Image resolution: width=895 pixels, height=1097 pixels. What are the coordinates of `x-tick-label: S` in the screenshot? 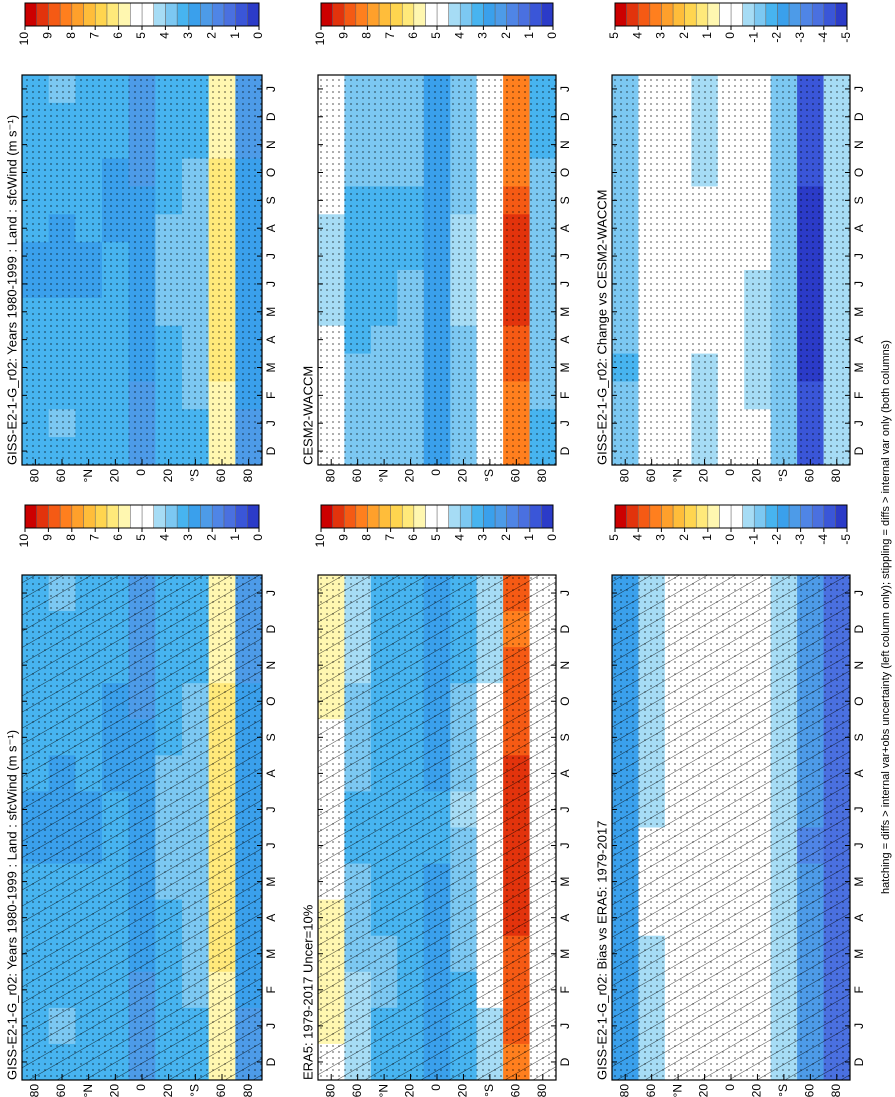 It's located at (271, 200).